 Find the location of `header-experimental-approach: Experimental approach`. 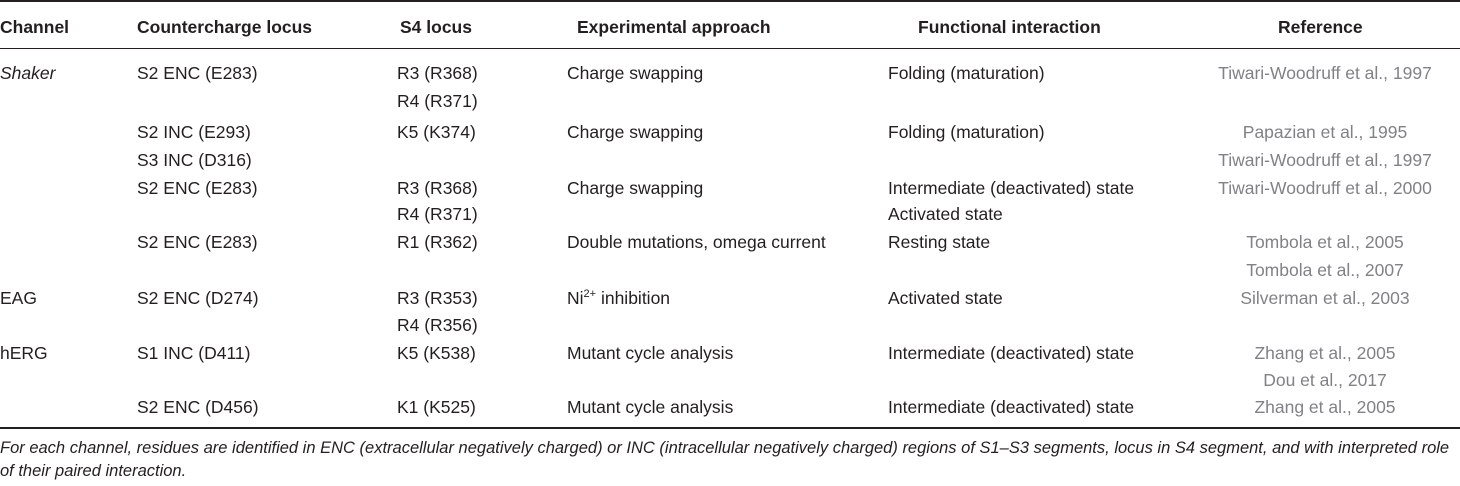

header-experimental-approach: Experimental approach is located at coordinates (674, 27).